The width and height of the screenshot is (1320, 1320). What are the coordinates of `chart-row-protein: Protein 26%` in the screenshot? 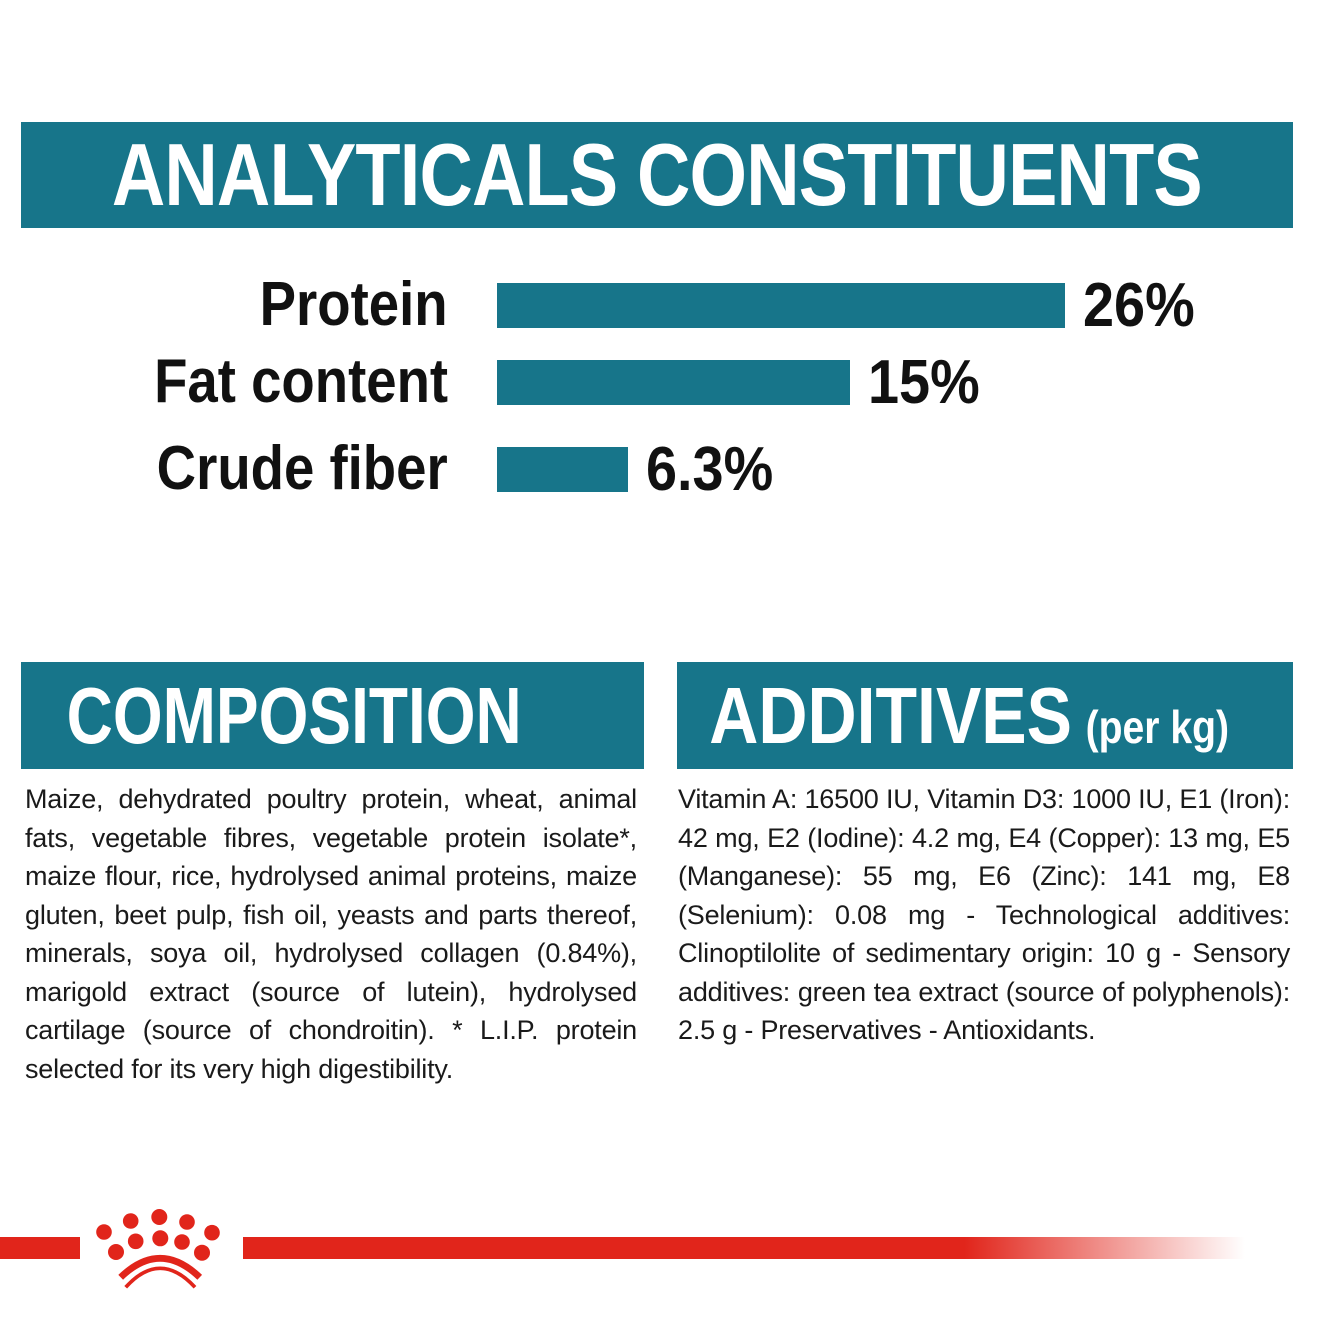 It's located at (660, 304).